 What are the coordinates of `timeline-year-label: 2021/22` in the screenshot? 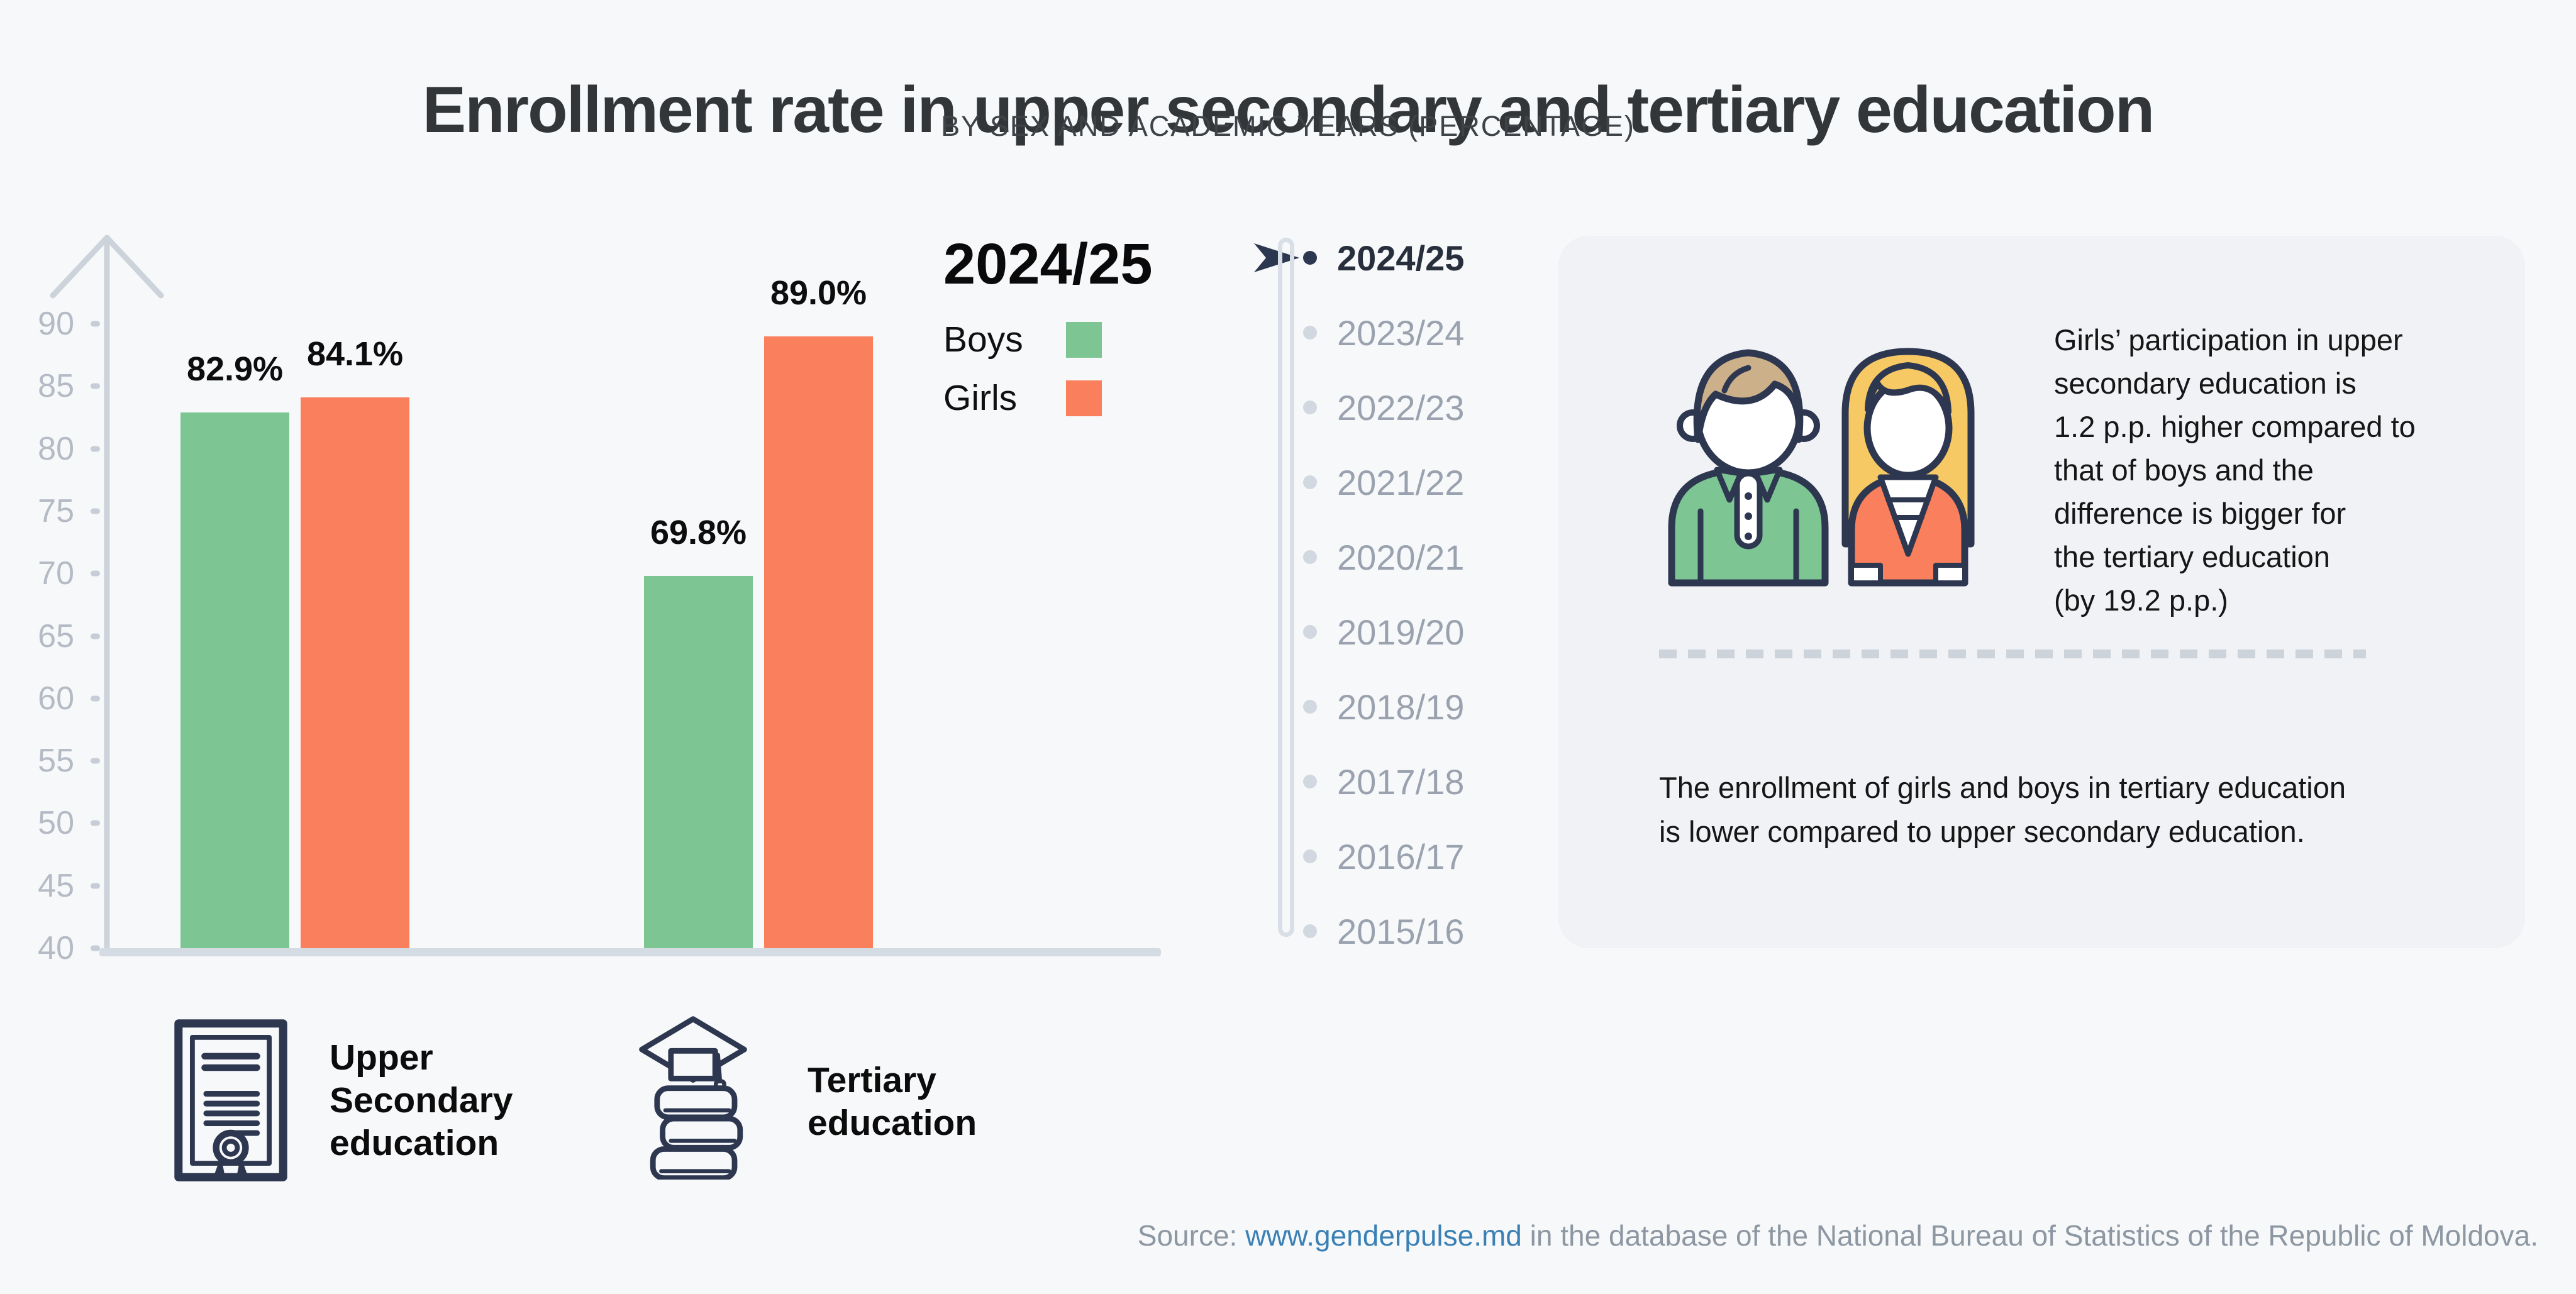 It's located at (1401, 482).